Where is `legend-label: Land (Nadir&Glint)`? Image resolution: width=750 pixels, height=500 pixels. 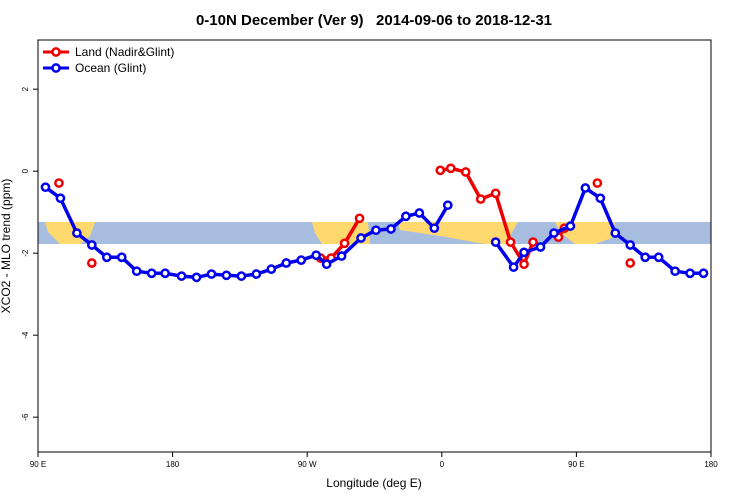 legend-label: Land (Nadir&Glint) is located at coordinates (124, 52).